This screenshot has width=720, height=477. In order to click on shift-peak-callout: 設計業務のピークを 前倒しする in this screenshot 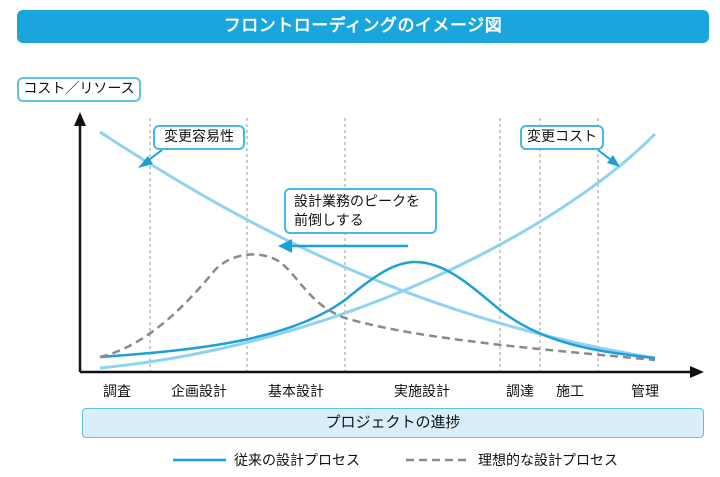, I will do `click(360, 211)`.